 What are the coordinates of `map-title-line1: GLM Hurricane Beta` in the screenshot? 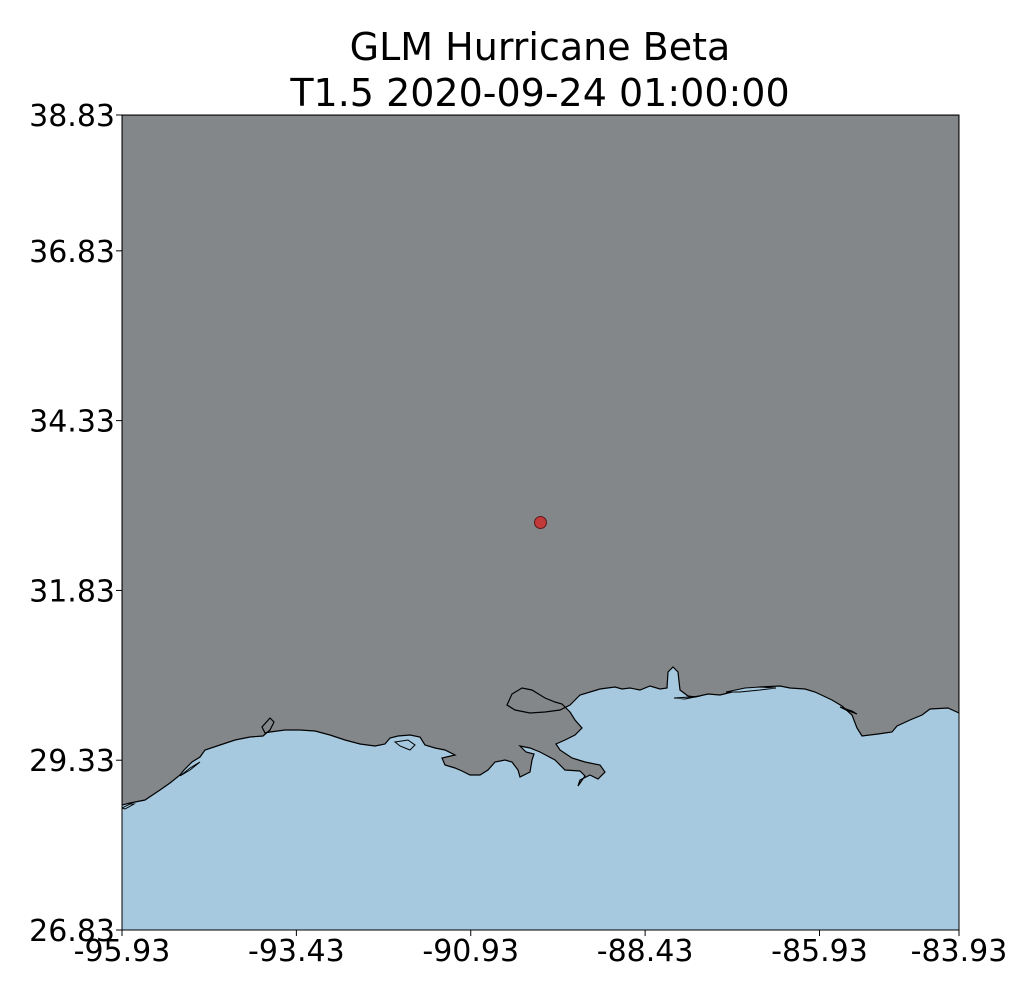 It's located at (540, 47).